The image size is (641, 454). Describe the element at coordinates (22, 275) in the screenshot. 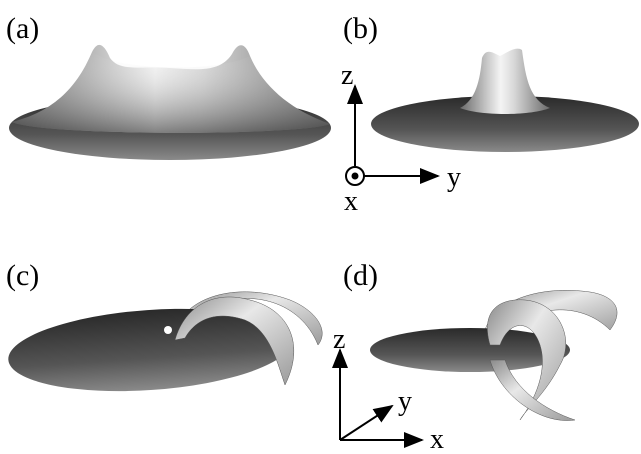

I see `panel-label: (c)` at that location.